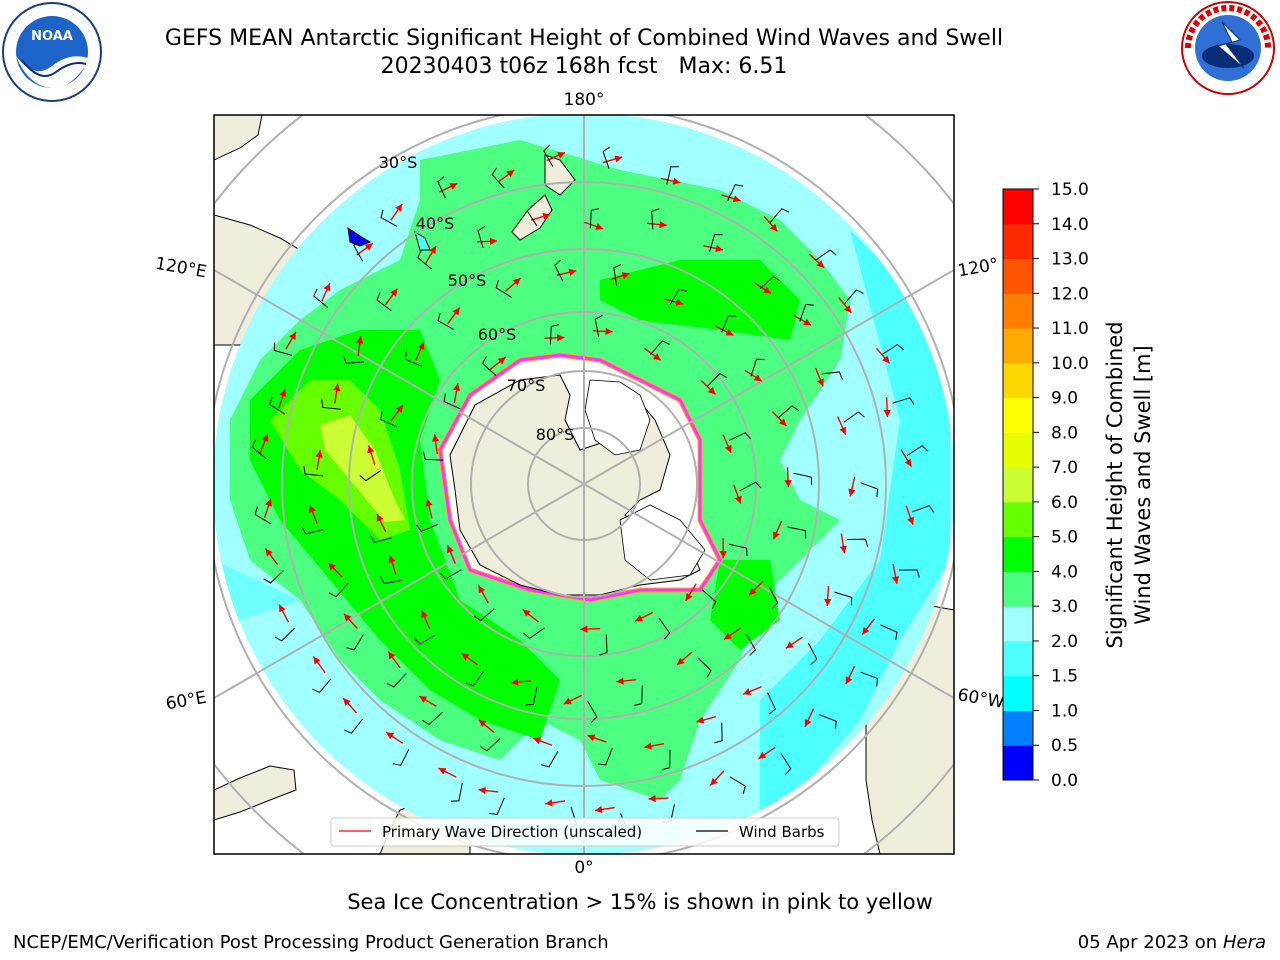 This screenshot has width=1280, height=960. What do you see at coordinates (1070, 190) in the screenshot?
I see `colorbar-tick-label: 15.0` at bounding box center [1070, 190].